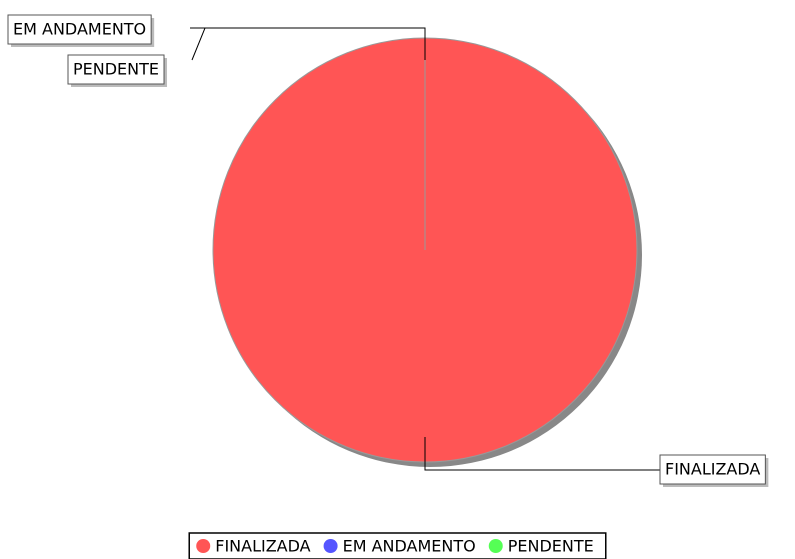 The image size is (795, 559). I want to click on slice-label: FINALIZADA, so click(712, 469).